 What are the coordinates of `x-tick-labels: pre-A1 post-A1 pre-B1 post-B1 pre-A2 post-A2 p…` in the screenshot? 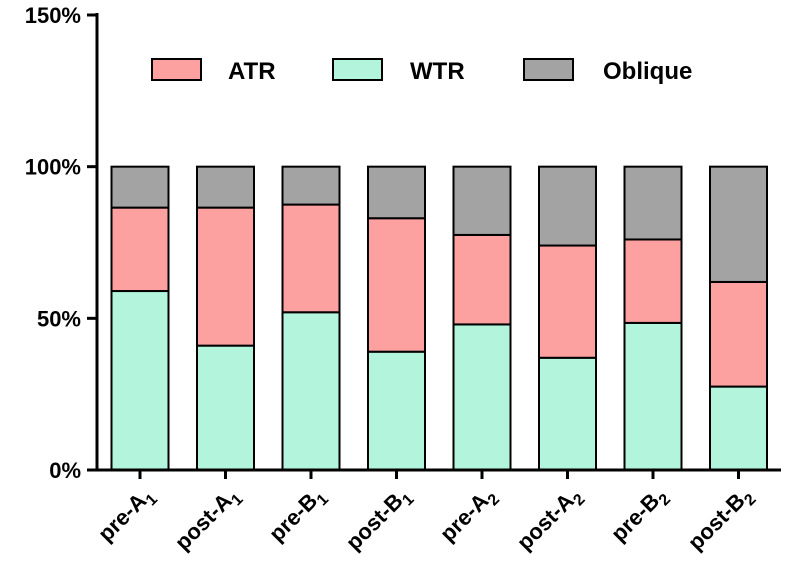 It's located at (426, 520).